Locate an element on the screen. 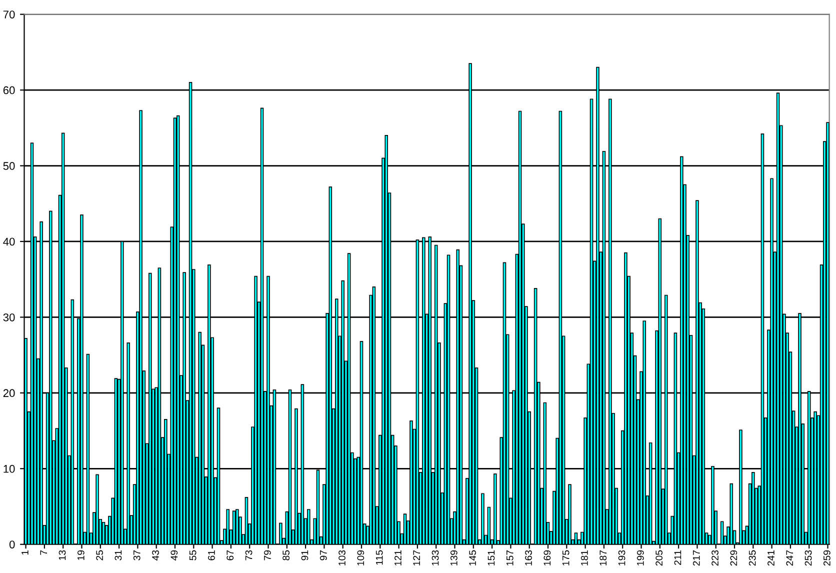 The width and height of the screenshot is (836, 573). x-tick-label: 55 is located at coordinates (192, 555).